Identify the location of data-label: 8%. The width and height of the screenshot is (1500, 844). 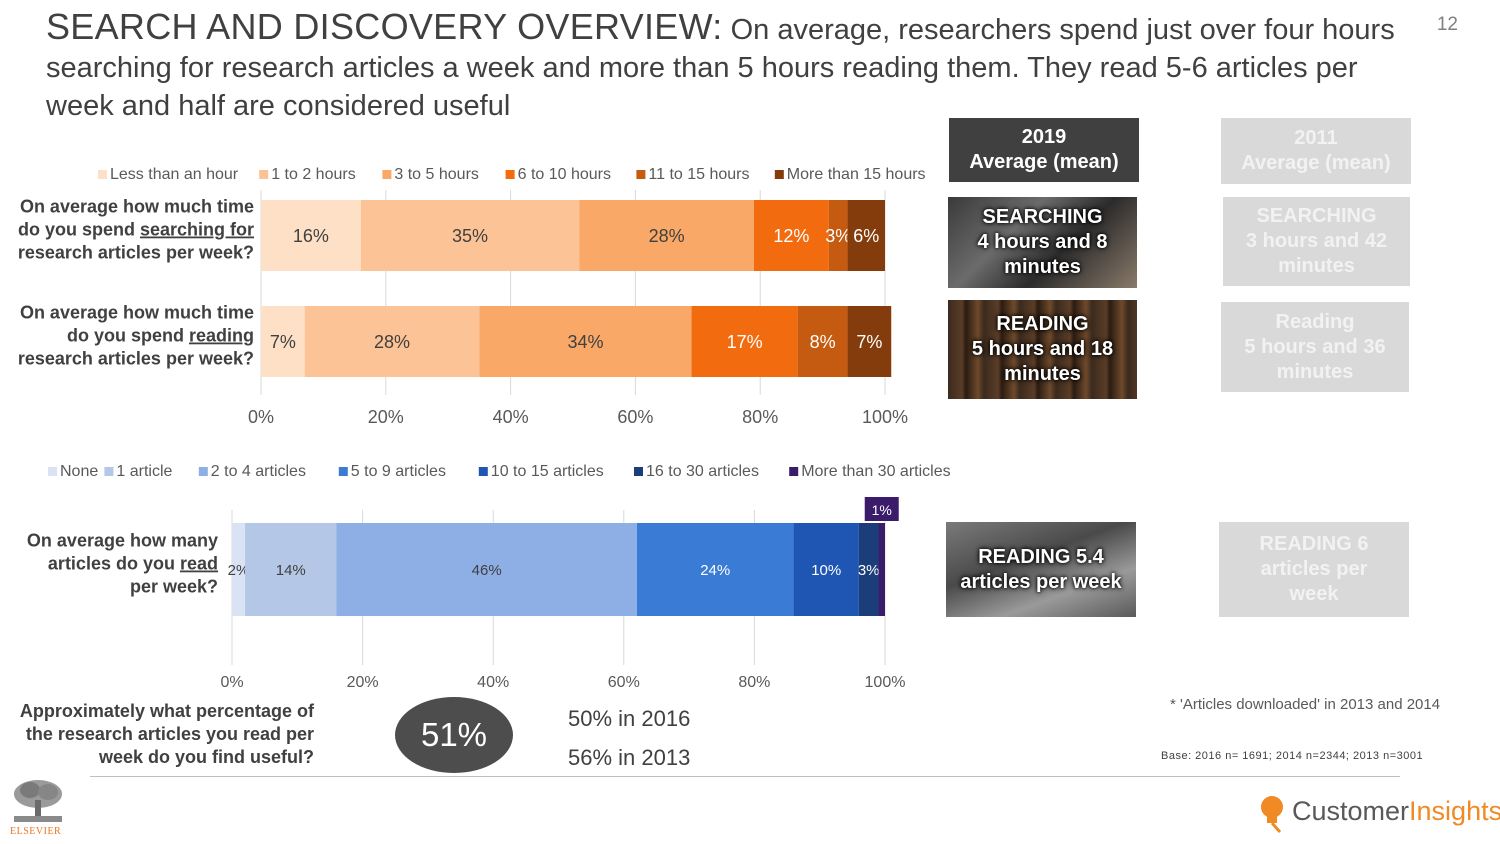
(823, 342).